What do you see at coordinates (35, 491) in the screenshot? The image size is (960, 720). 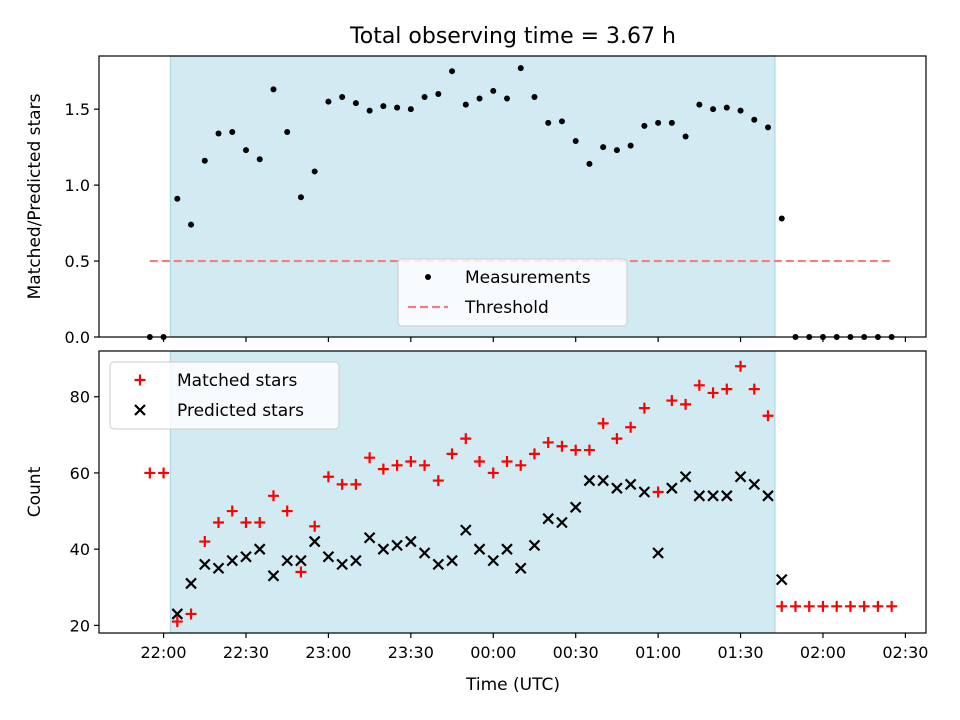 I see `y-axis-label: Count` at bounding box center [35, 491].